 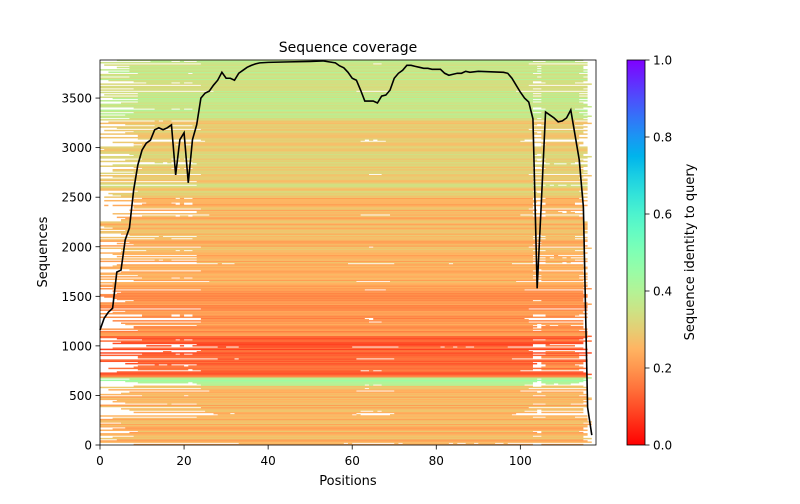 What do you see at coordinates (662, 61) in the screenshot?
I see `colorbar-tick-label: 1.0` at bounding box center [662, 61].